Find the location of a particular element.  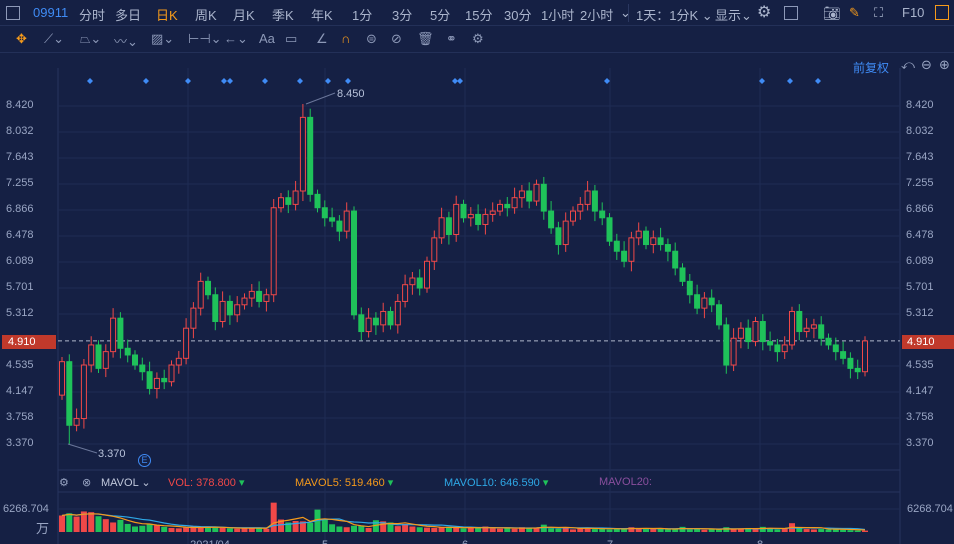

compare-icon: ⚭ is located at coordinates (451, 38).